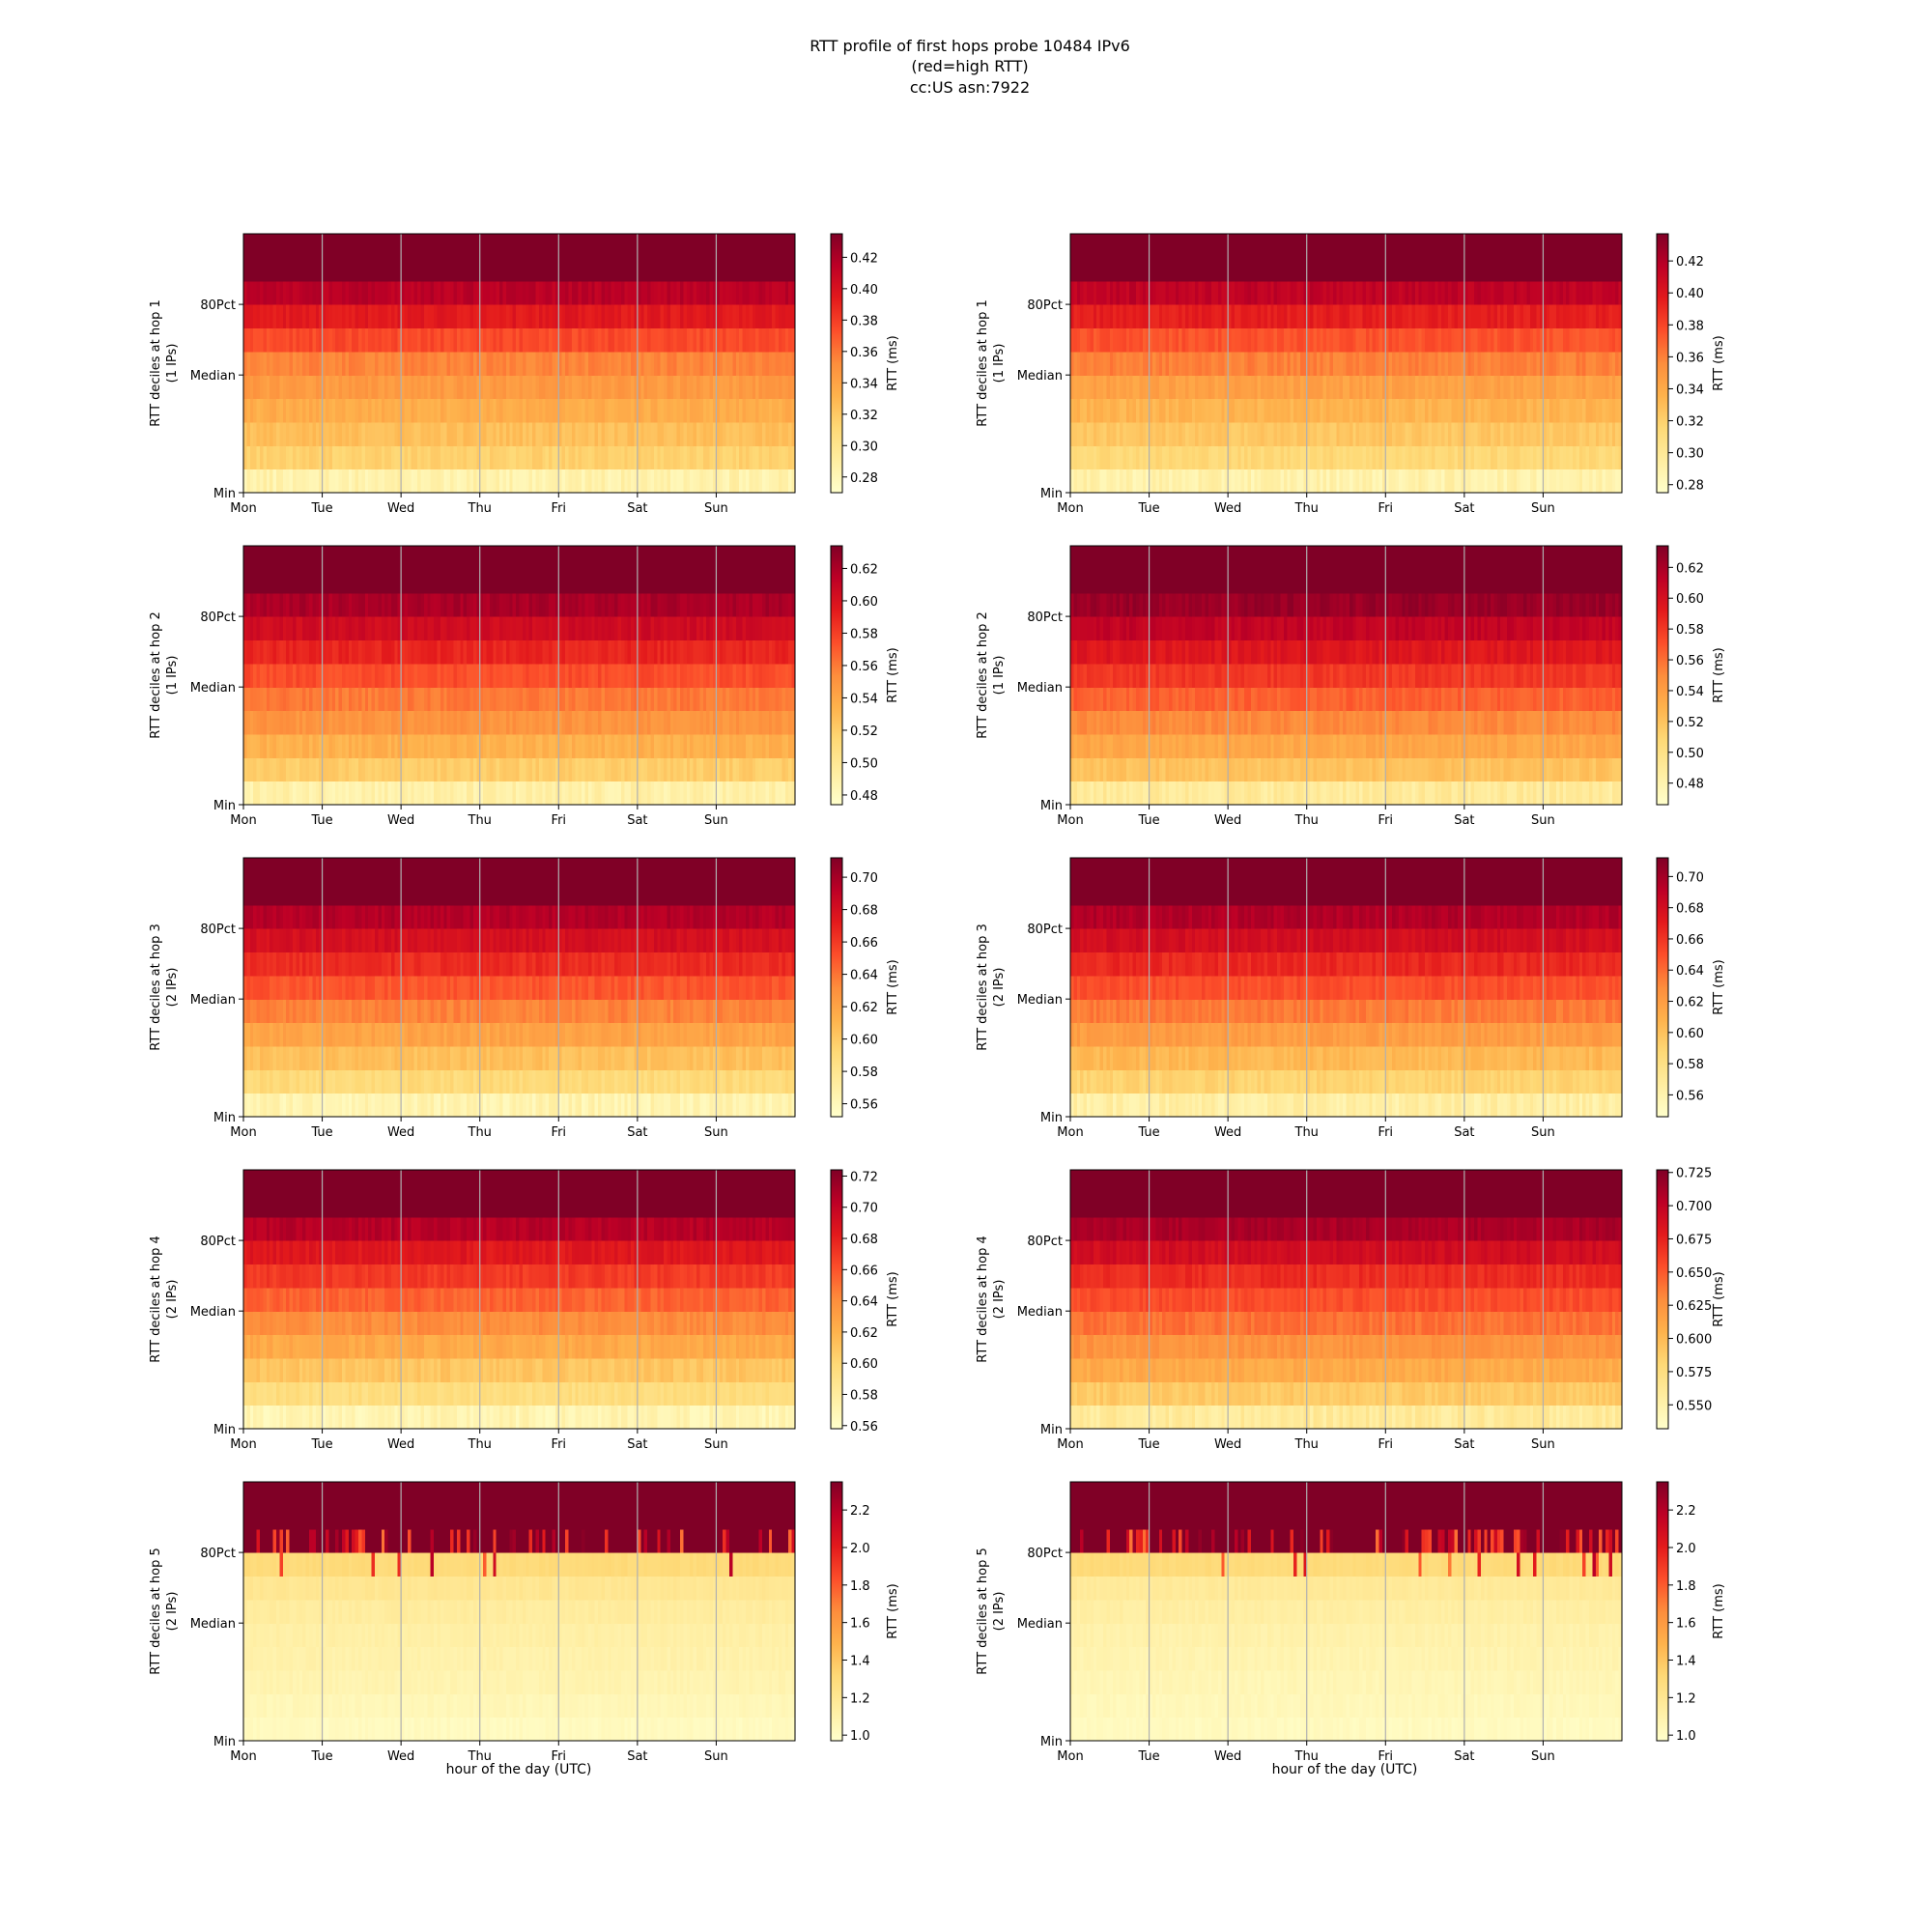 The image size is (1932, 1932). What do you see at coordinates (864, 384) in the screenshot?
I see `colorbar-tick-label: 0.34` at bounding box center [864, 384].